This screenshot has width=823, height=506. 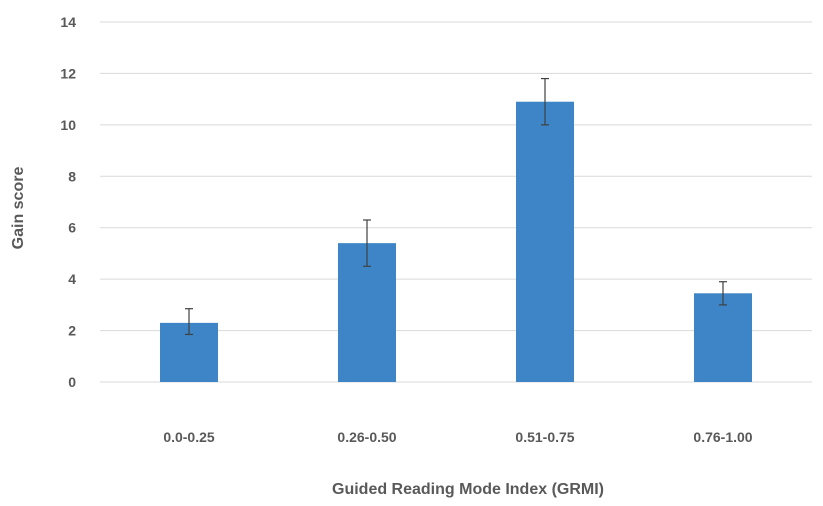 What do you see at coordinates (468, 489) in the screenshot?
I see `x-axis-title: Guided Reading Mode Index (GRMI)` at bounding box center [468, 489].